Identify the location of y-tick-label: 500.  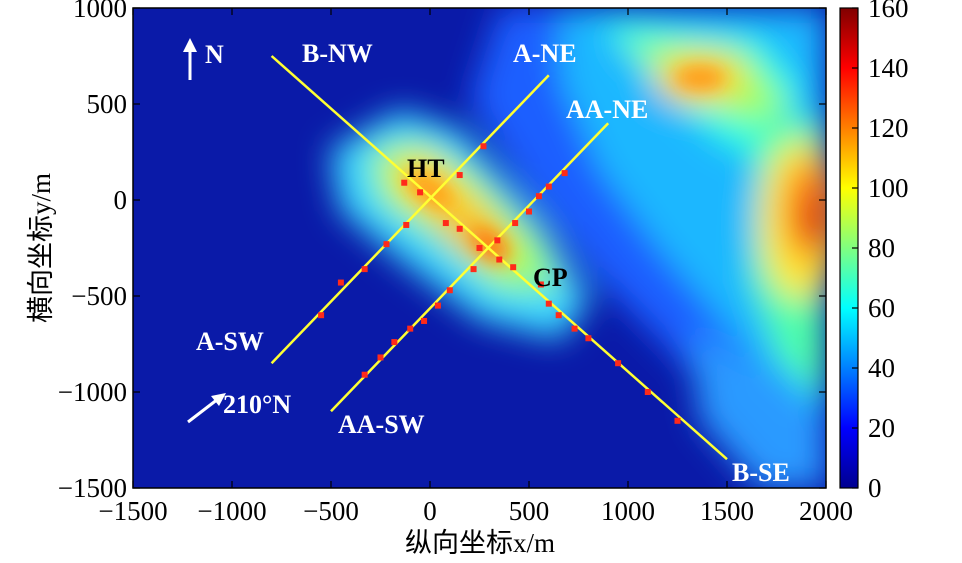
(107, 104).